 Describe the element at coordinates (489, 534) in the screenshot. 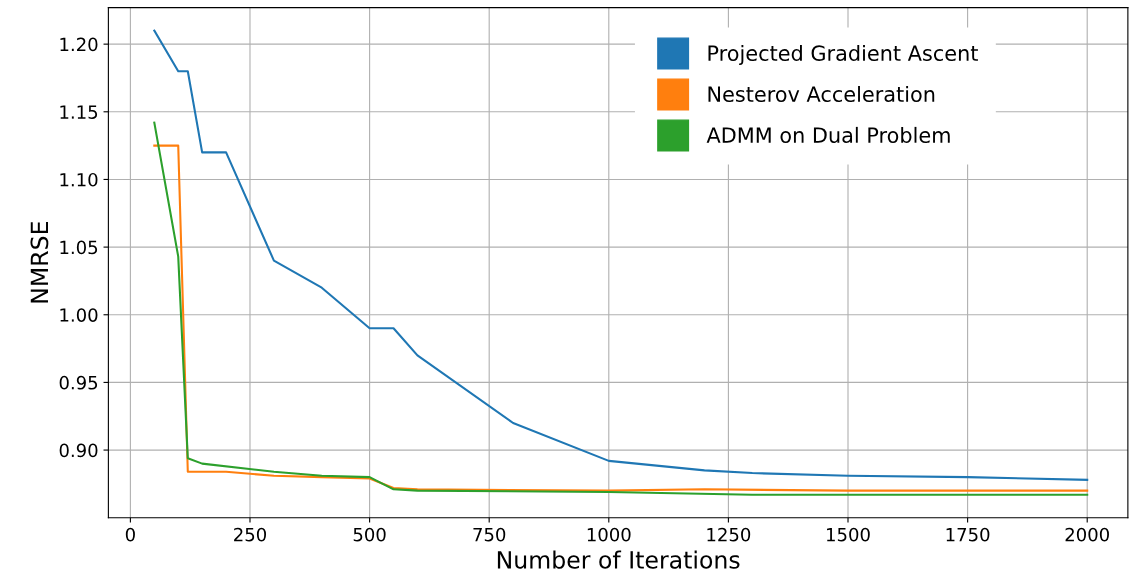

I see `x-tick-label: 750` at that location.